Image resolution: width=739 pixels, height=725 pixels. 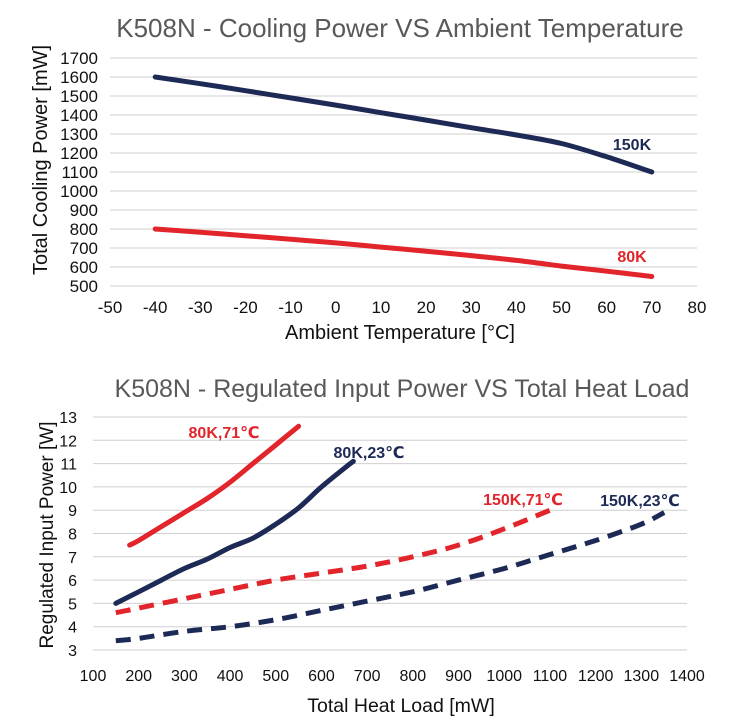 What do you see at coordinates (72, 628) in the screenshot?
I see `y-tick-label: 4` at bounding box center [72, 628].